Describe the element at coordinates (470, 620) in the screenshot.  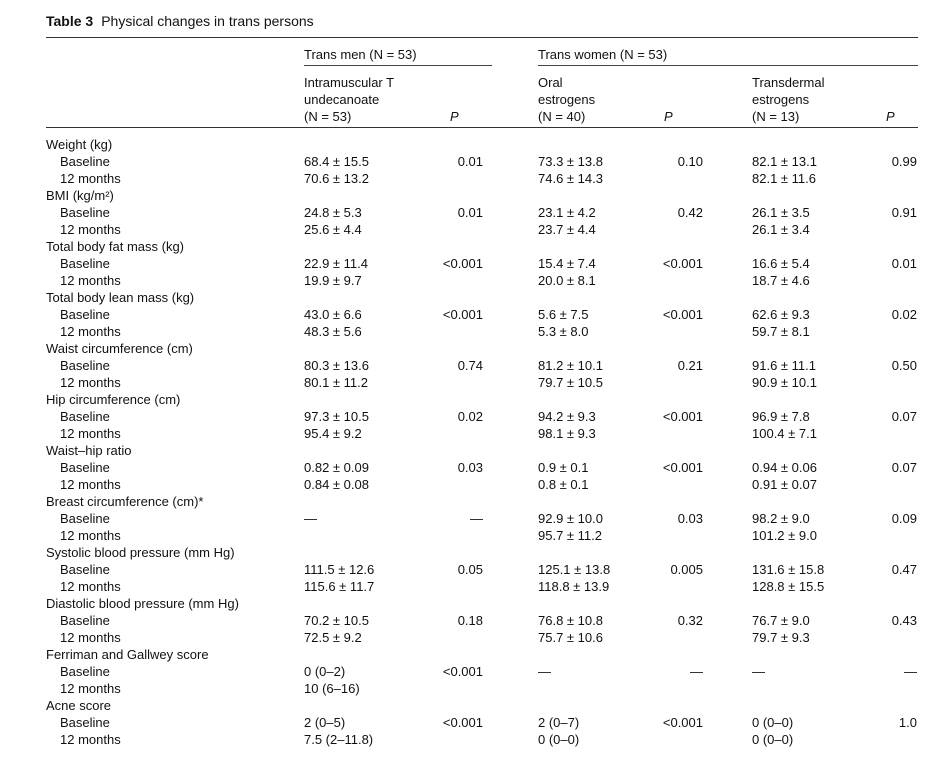
I see `trans-men-p: 0.18` at that location.